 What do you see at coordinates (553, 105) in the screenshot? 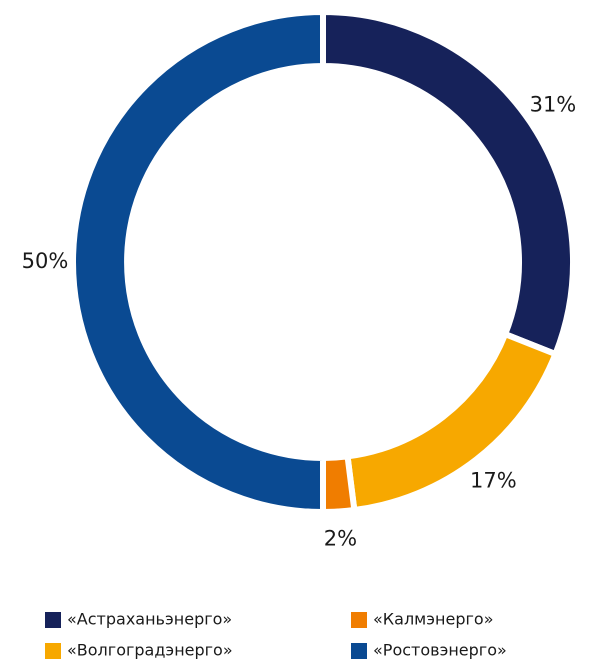
I see `value-label: 31%` at bounding box center [553, 105].